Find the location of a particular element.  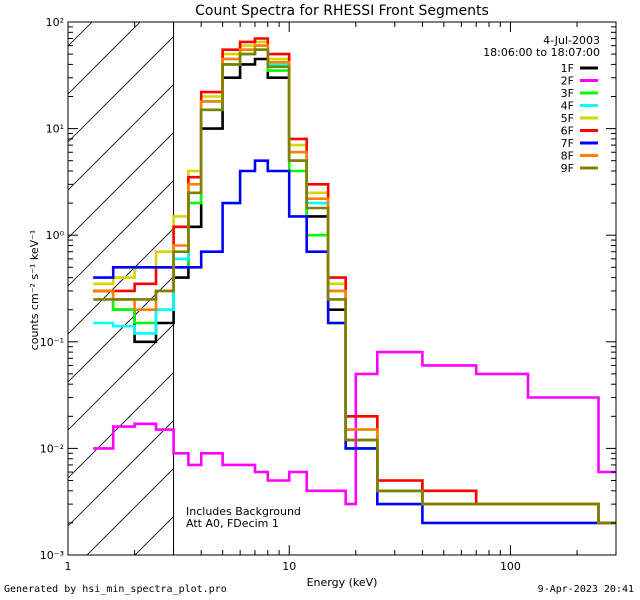

legend-label-2F: 2F is located at coordinates (567, 81).